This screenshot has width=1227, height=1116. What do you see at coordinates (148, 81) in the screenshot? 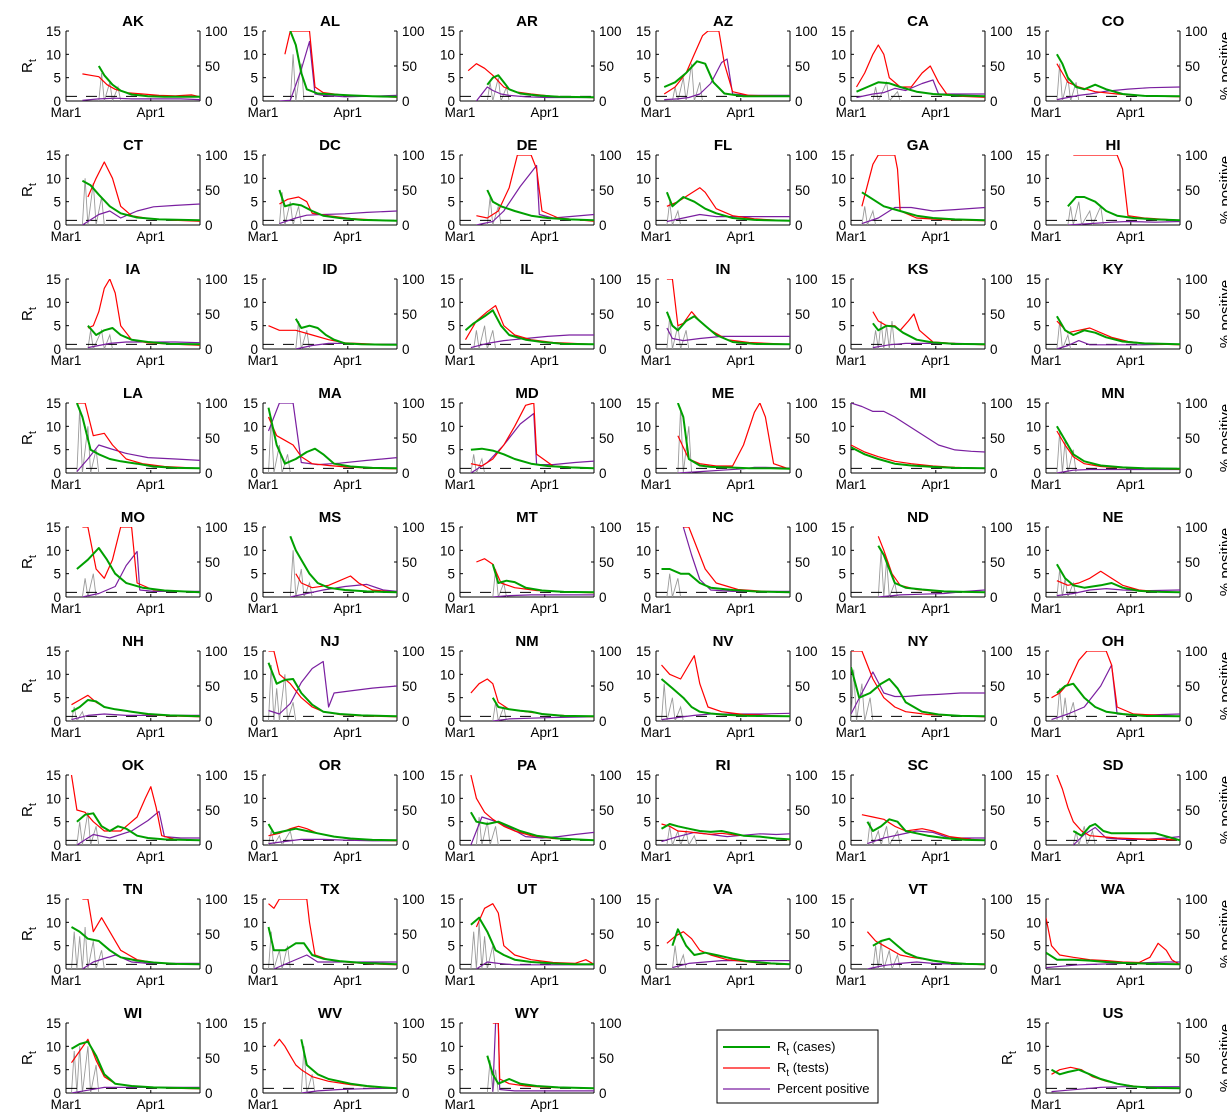
I see `rt-cases-line-ak` at bounding box center [148, 81].